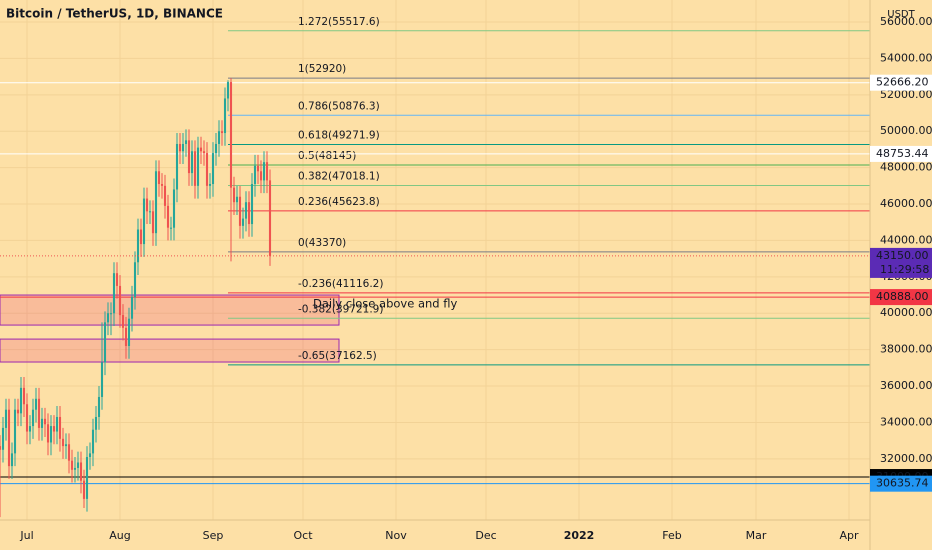  Describe the element at coordinates (339, 22) in the screenshot. I see `fib-label: 1.272(55517.6)` at that location.